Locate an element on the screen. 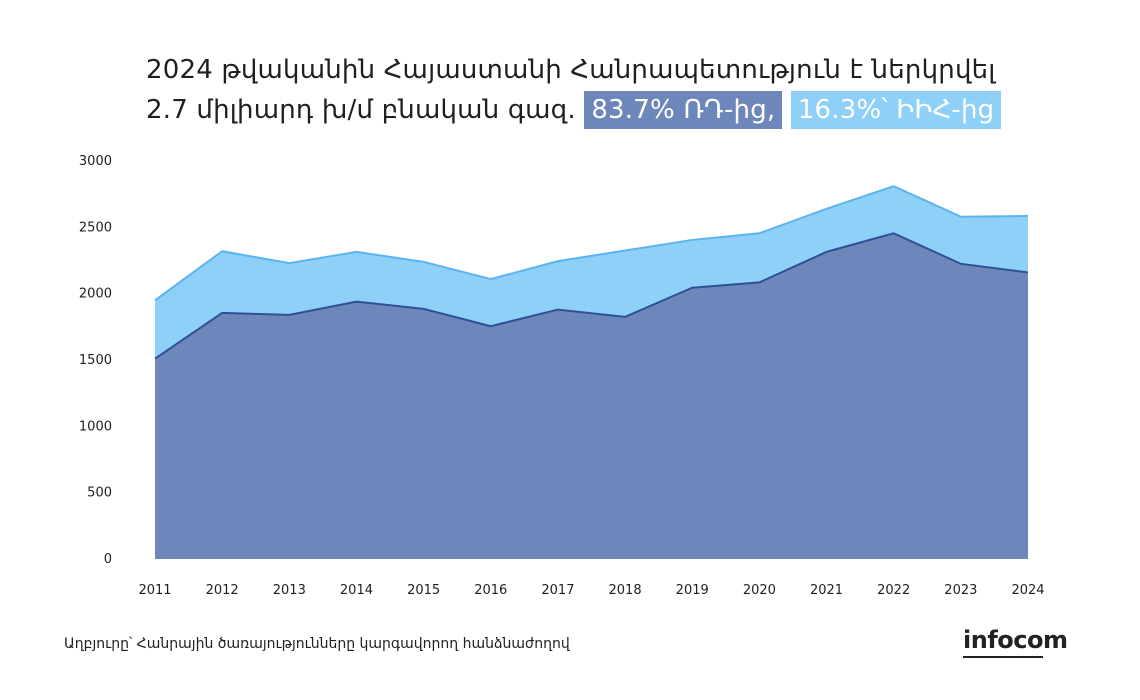 The height and width of the screenshot is (700, 1140). highlight-iran: 16.3%՝ ԻԻՀ-ից is located at coordinates (896, 110).